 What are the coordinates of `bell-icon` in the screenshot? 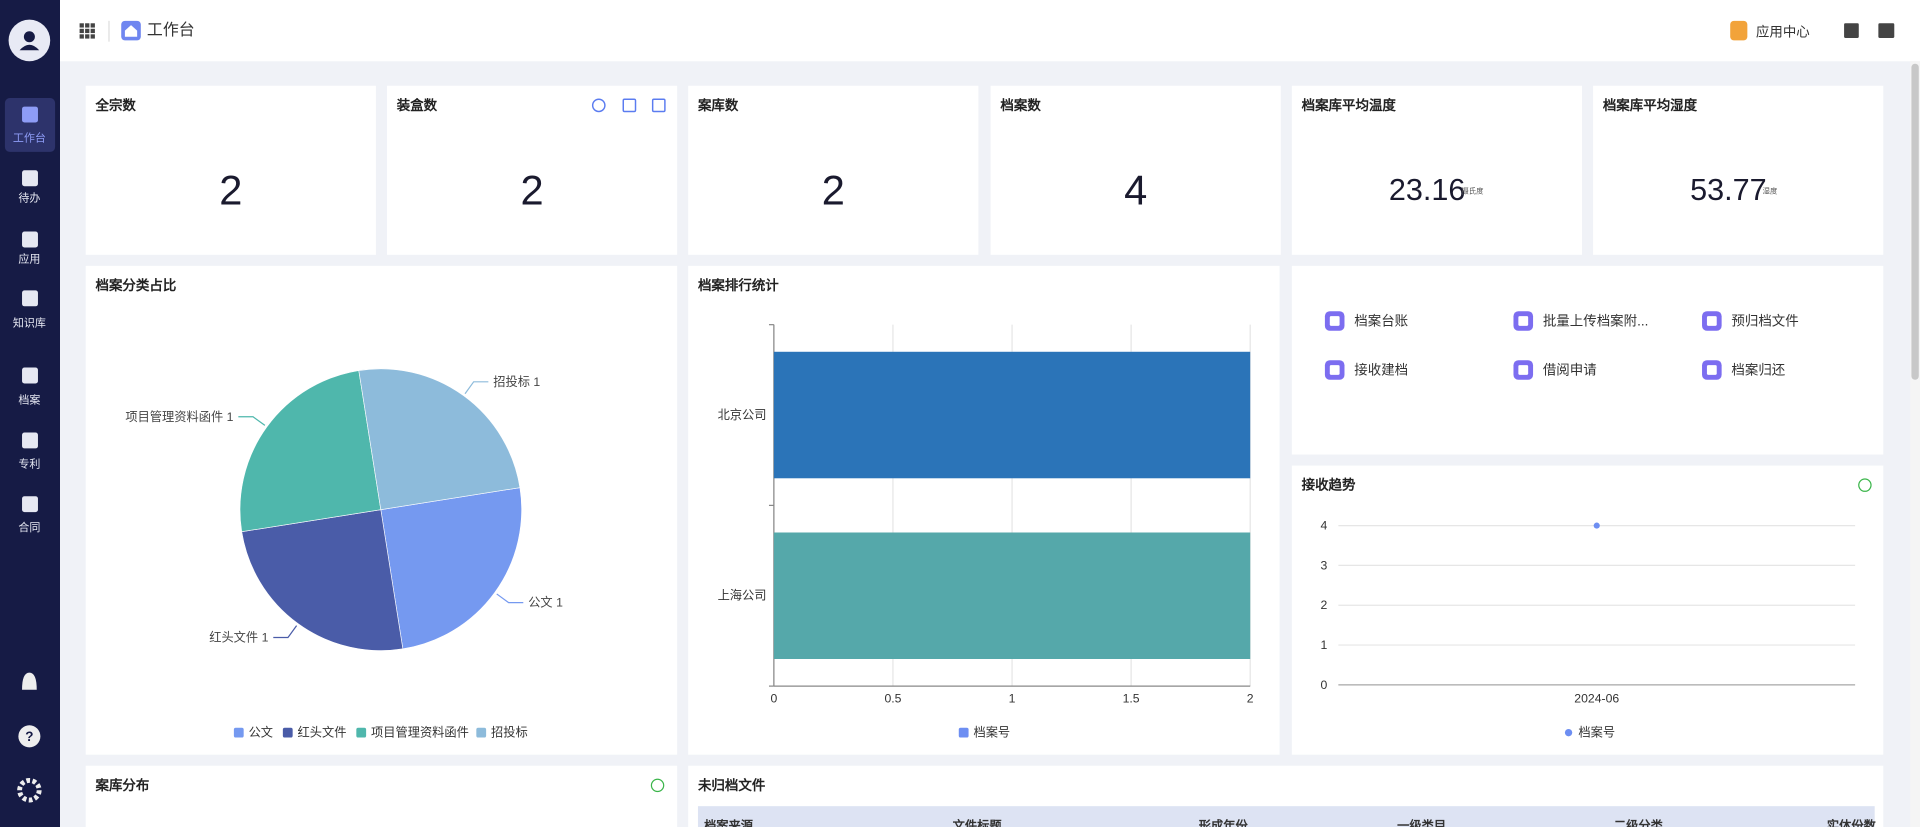 It's located at (29, 681).